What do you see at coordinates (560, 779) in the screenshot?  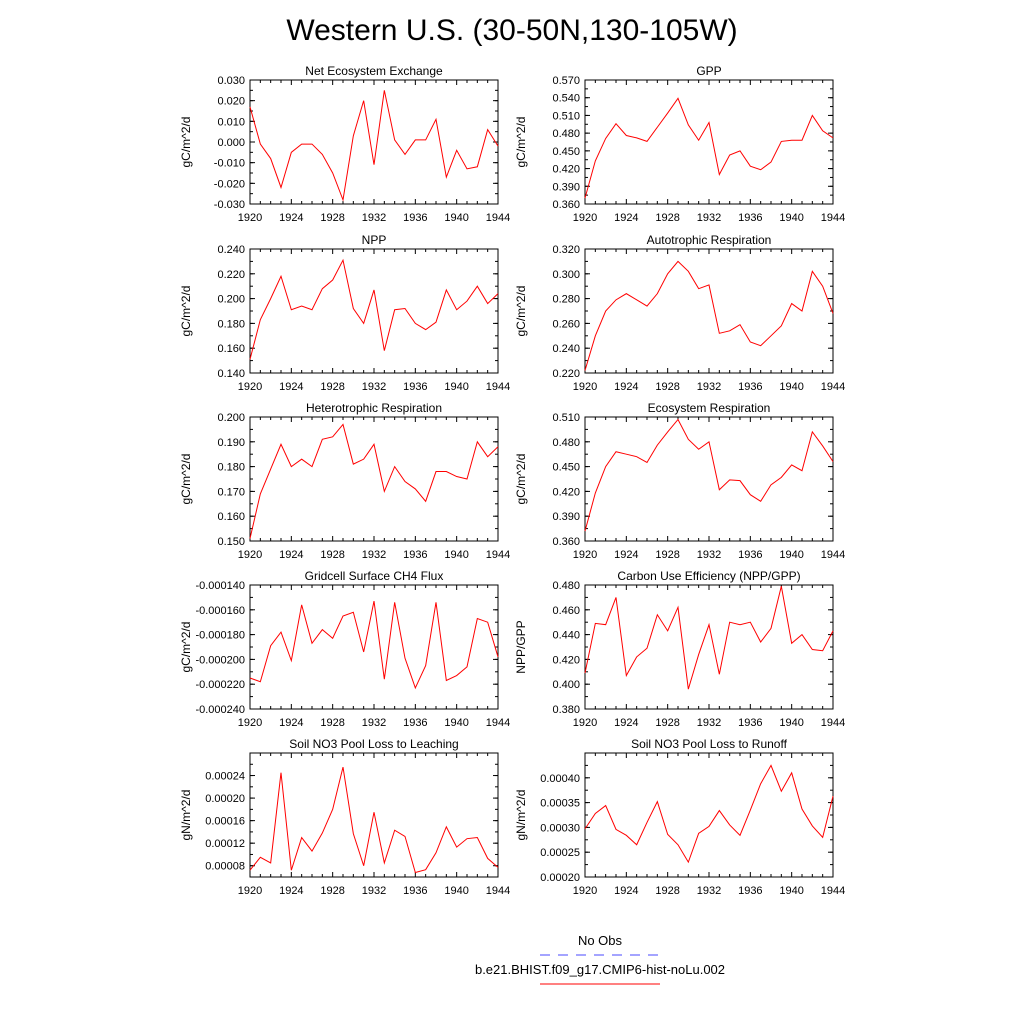 I see `y-tick-label: 0.00040` at bounding box center [560, 779].